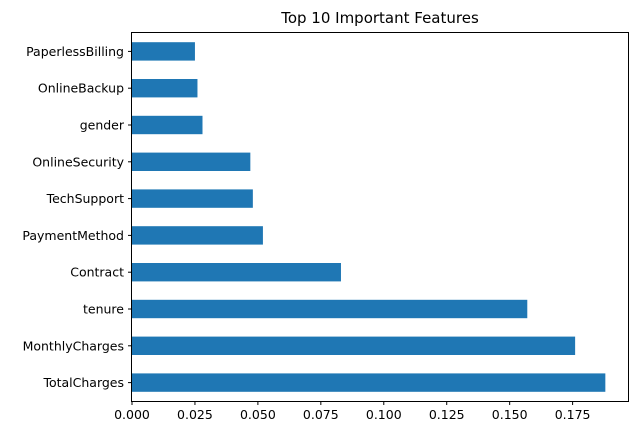 Image resolution: width=638 pixels, height=439 pixels. I want to click on y-tick-label: TotalCharges, so click(83, 382).